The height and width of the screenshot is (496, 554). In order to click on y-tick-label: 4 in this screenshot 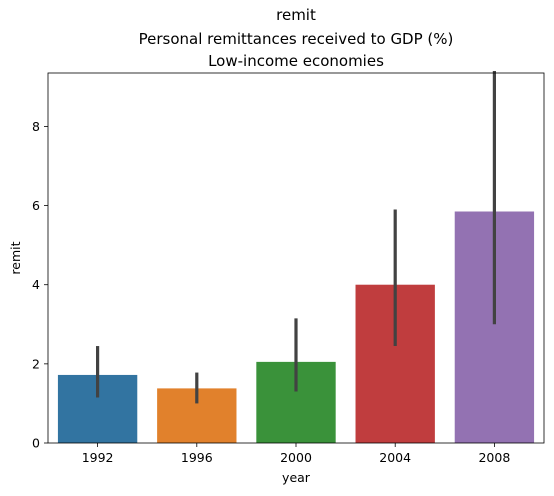, I will do `click(36, 284)`.